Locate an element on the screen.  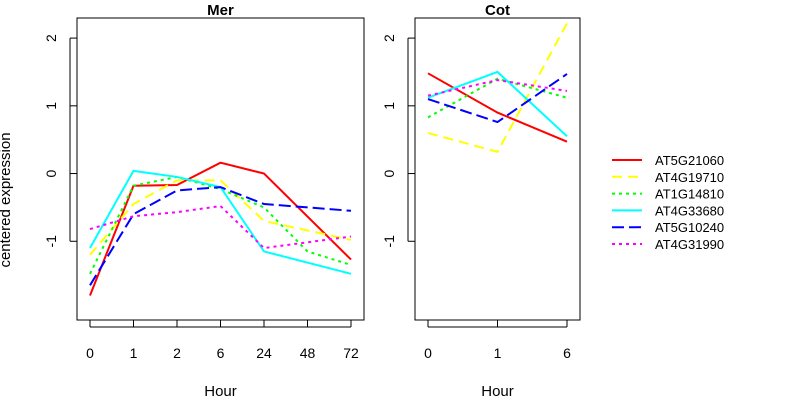
y-tick-label-cot: 1 is located at coordinates (389, 106).